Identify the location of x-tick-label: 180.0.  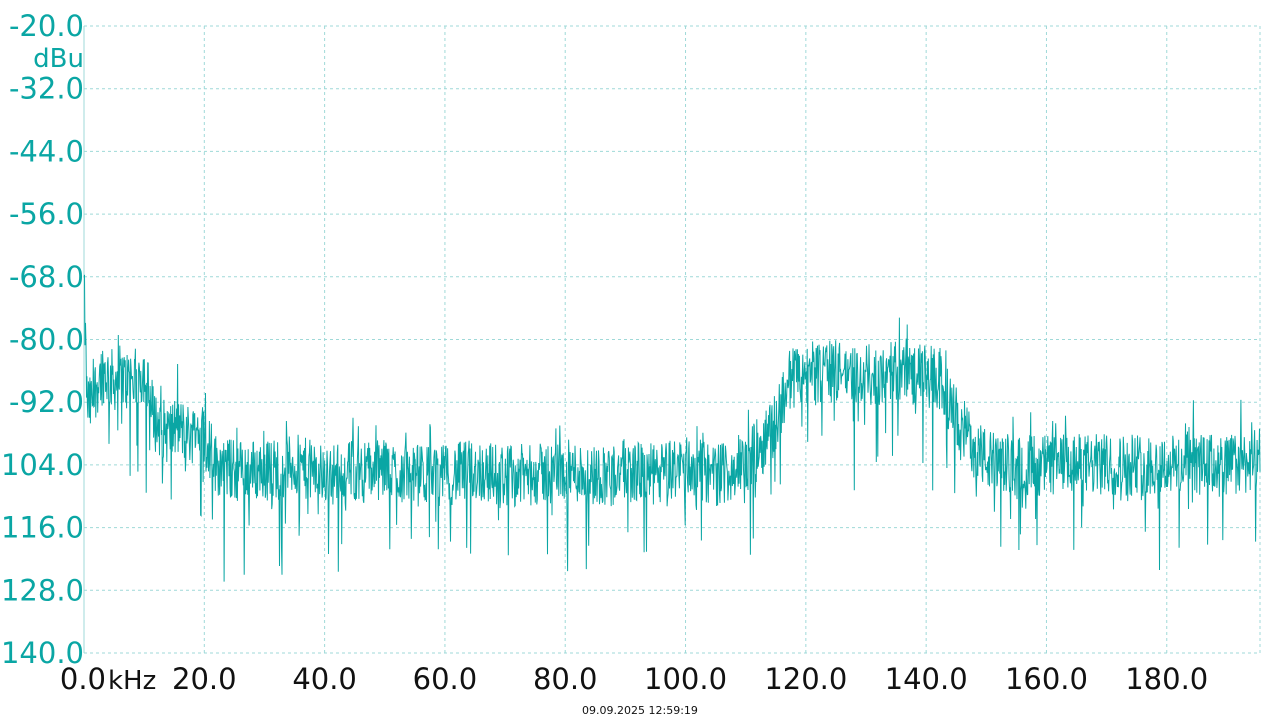
(1166, 679).